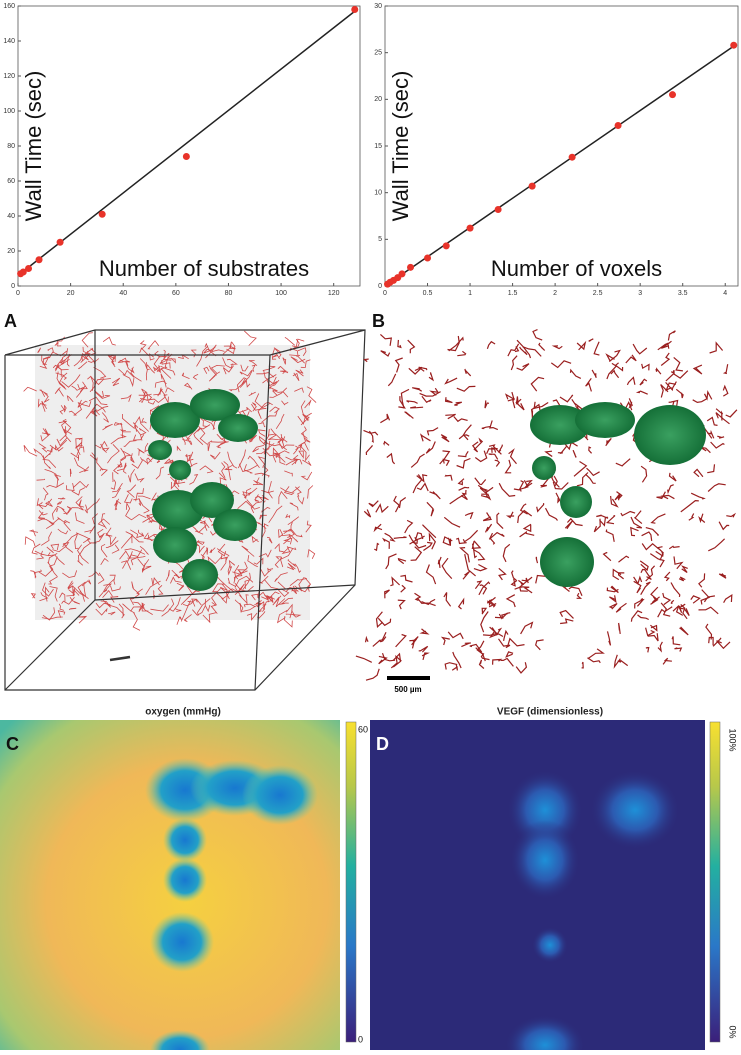 This screenshot has height=1055, width=741. What do you see at coordinates (555, 293) in the screenshot?
I see `x-tick-label: 2` at bounding box center [555, 293].